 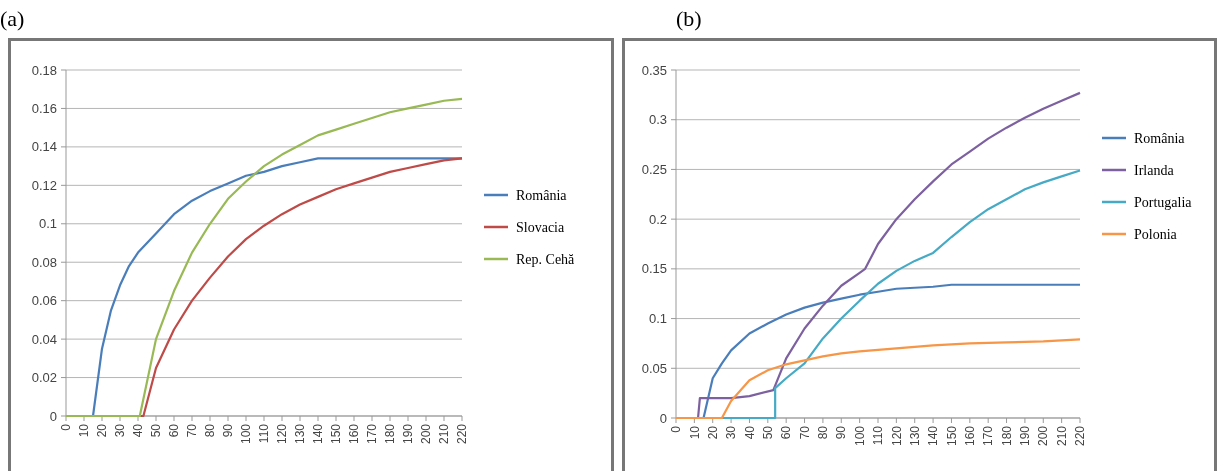 I want to click on legend-label: Irlanda, so click(x=1154, y=170).